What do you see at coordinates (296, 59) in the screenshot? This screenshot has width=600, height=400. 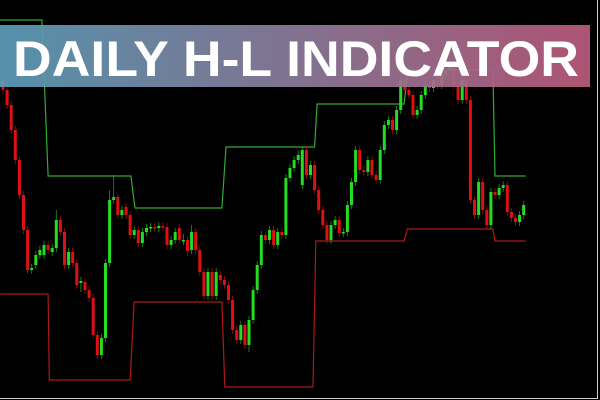 I see `banner-title: DAILY H-L INDICATOR` at bounding box center [296, 59].